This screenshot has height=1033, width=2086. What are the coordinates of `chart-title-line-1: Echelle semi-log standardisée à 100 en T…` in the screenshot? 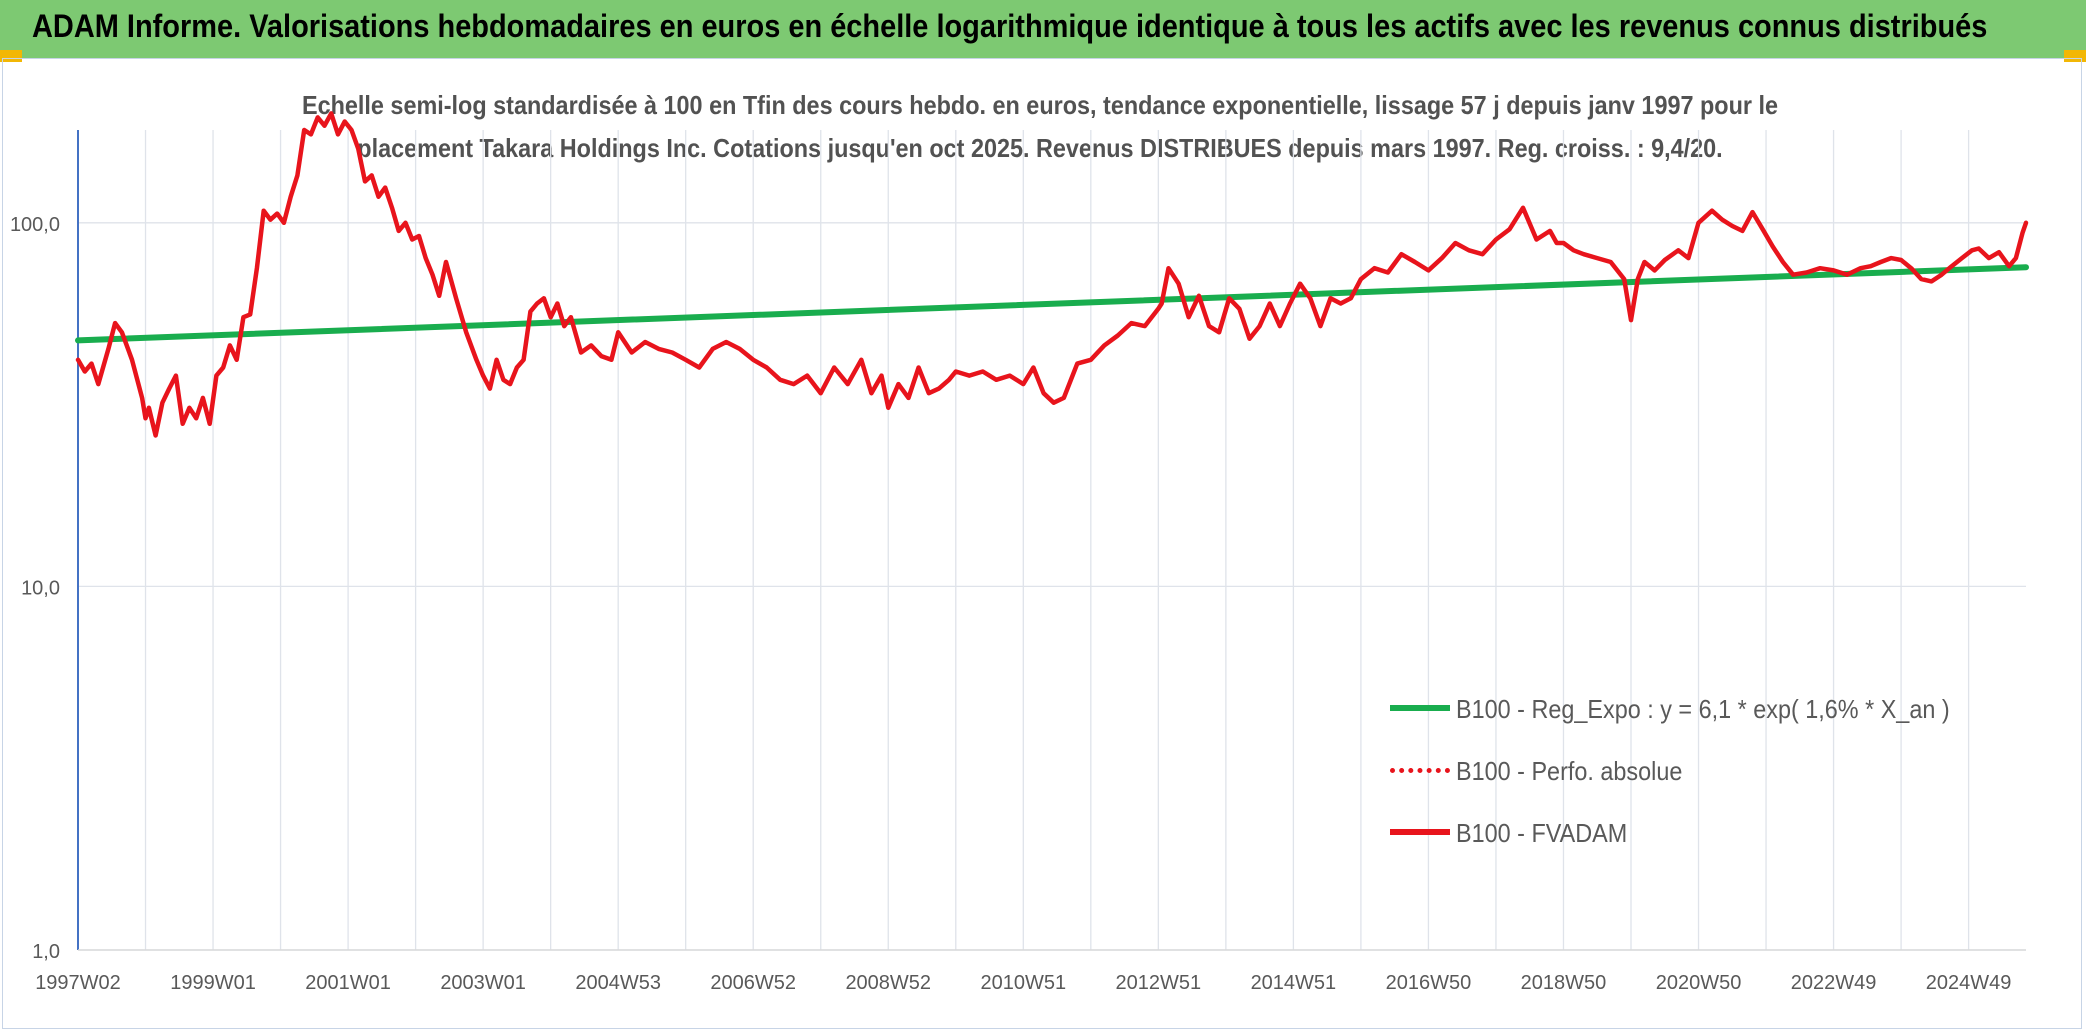 It's located at (1039, 105).